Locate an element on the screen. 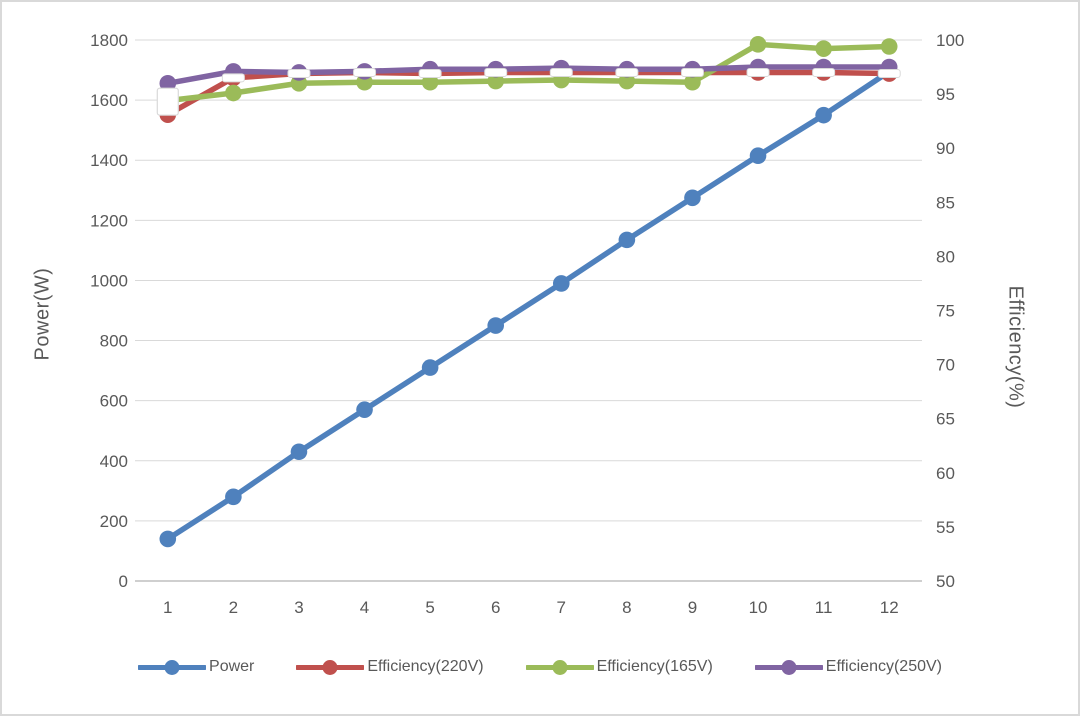 This screenshot has height=716, width=1080. legend-label: Efficiency(165V) is located at coordinates (654, 666).